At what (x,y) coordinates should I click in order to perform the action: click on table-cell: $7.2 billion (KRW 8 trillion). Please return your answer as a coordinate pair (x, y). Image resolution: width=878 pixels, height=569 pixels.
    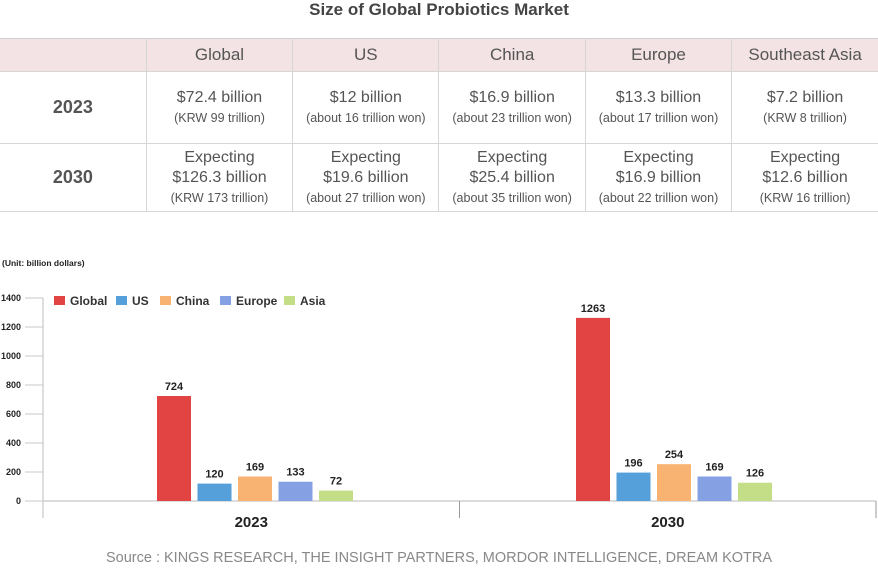
    Looking at the image, I should click on (804, 107).